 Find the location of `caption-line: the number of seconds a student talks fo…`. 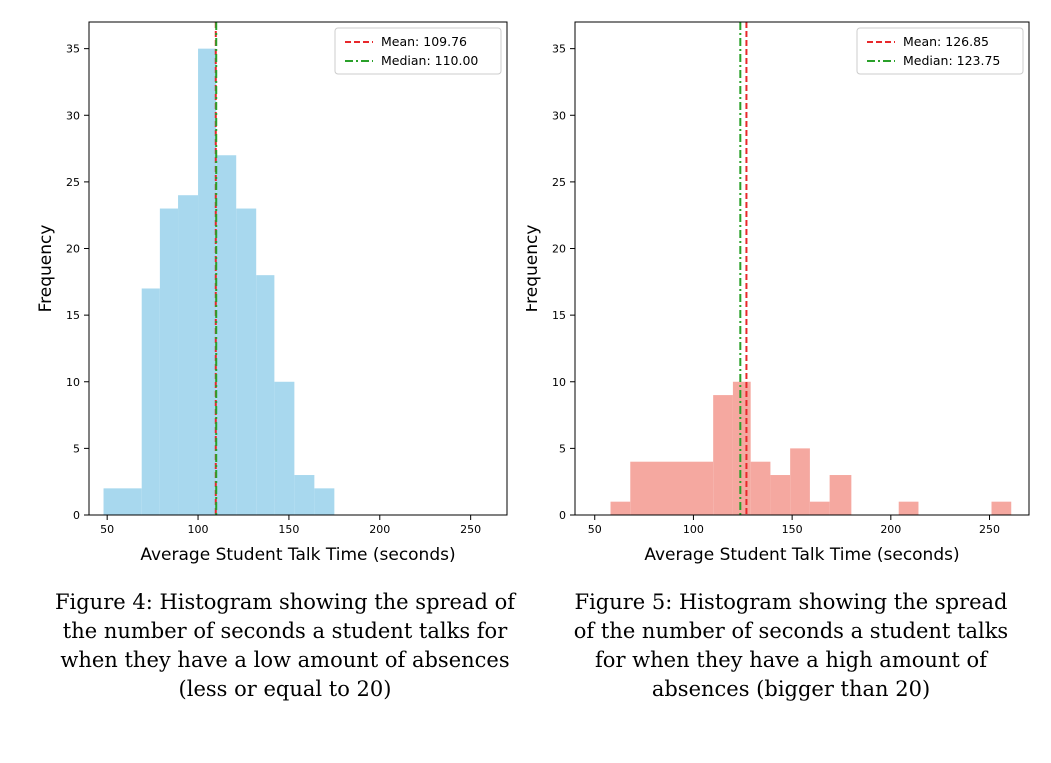

caption-line: the number of seconds a student talks fo… is located at coordinates (285, 631).